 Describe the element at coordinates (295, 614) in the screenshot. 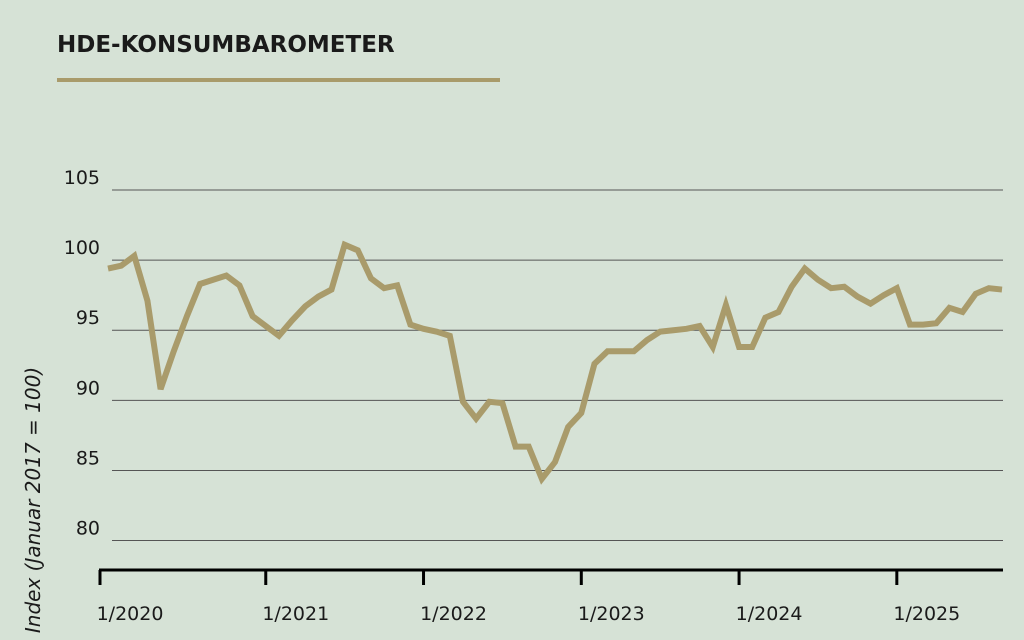

I see `x-tick-label: 1/2021` at that location.